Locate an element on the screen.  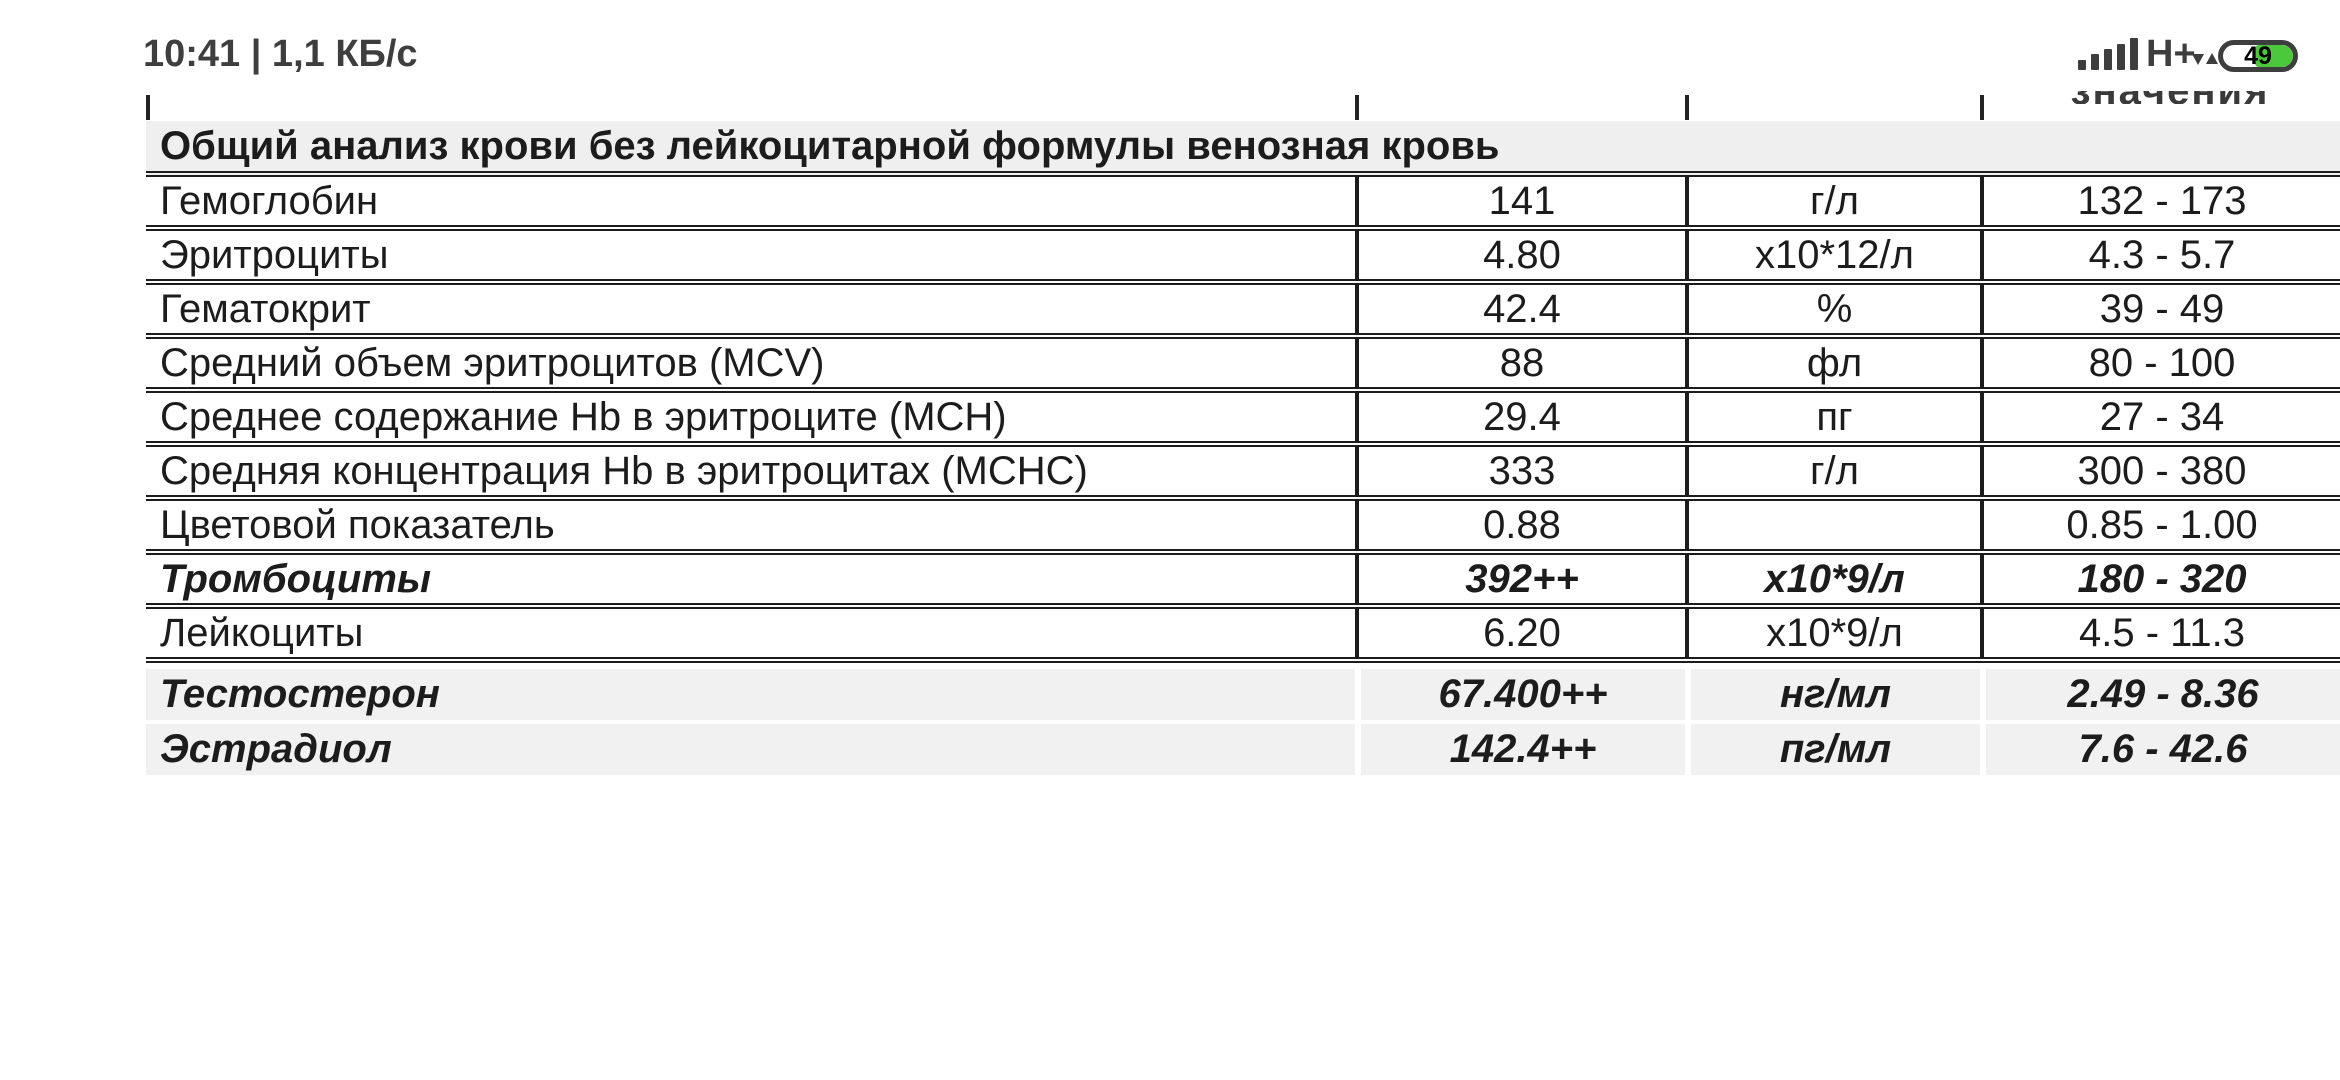
row-value: 392++ is located at coordinates (1520, 579).